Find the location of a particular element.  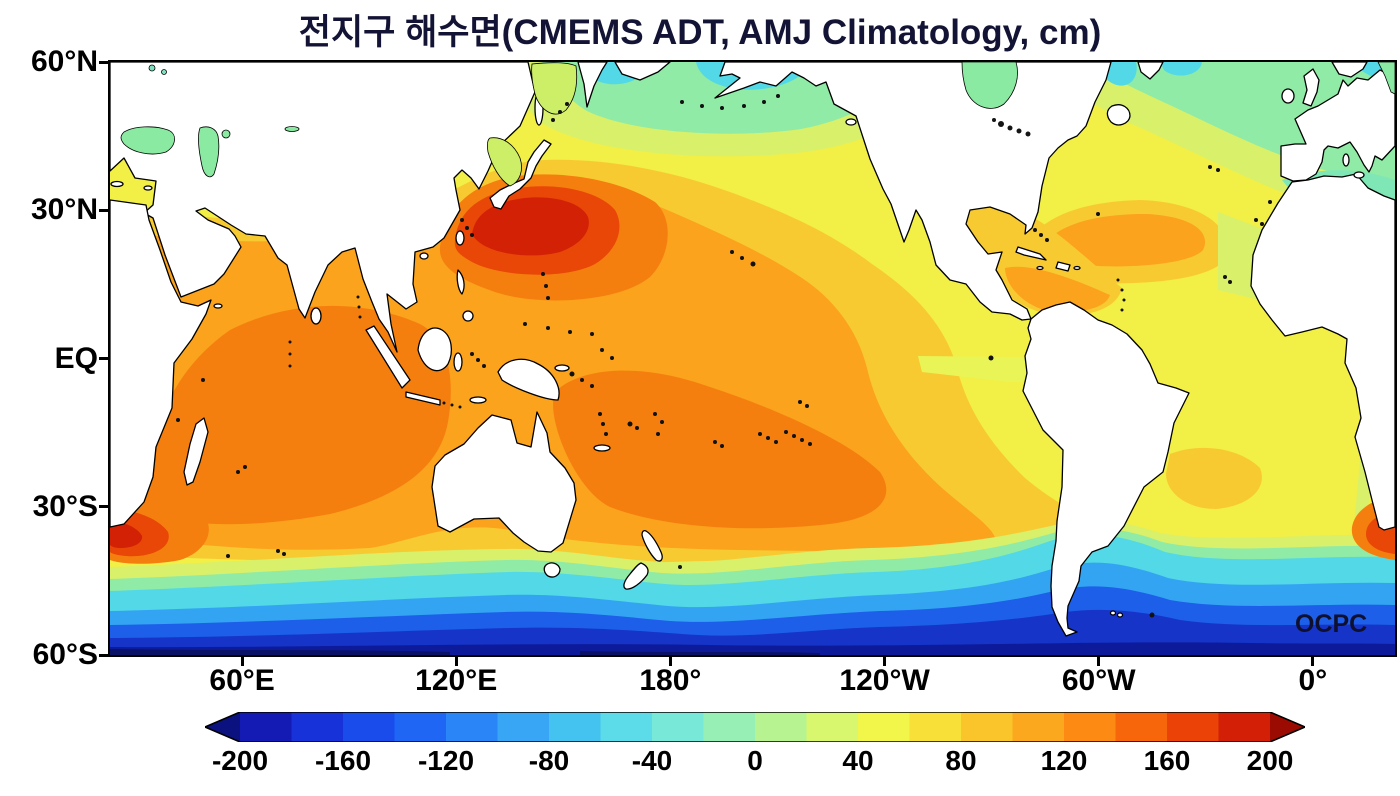

colorbar-tick-label: -120 is located at coordinates (446, 760).